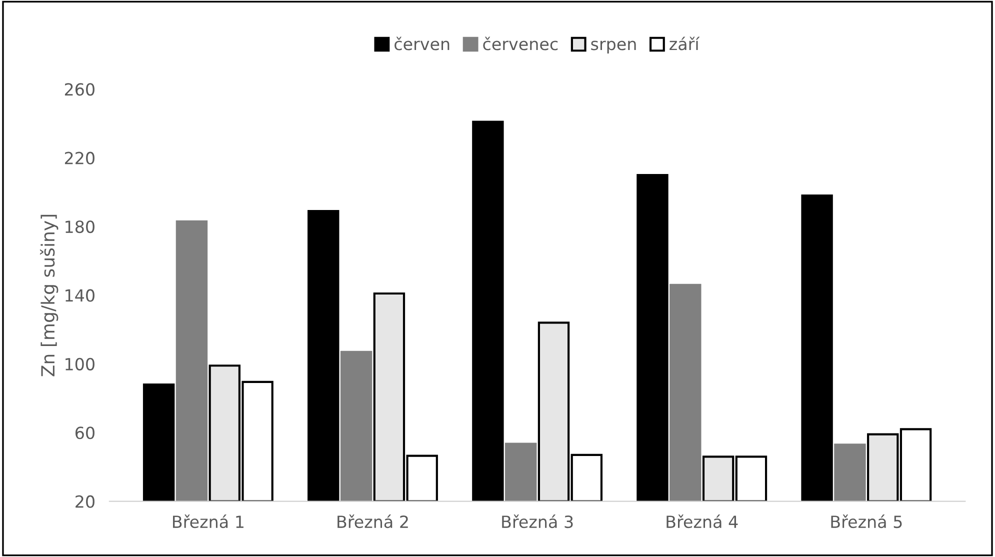  What do you see at coordinates (422, 43) in the screenshot?
I see `legend-label: červen` at bounding box center [422, 43].